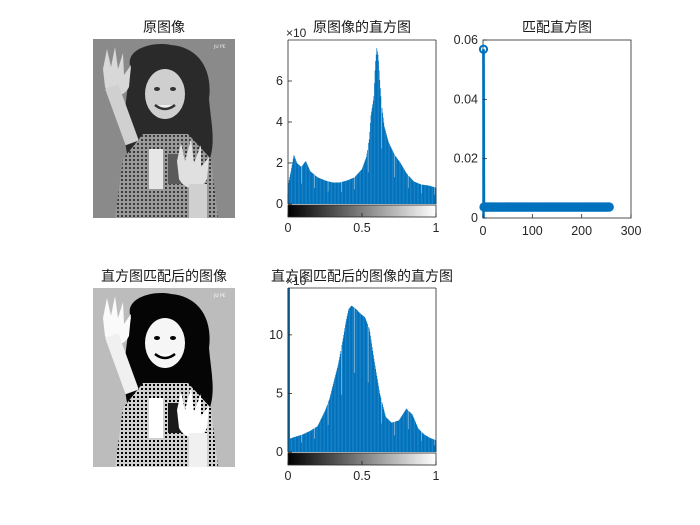 The height and width of the screenshot is (525, 700). What do you see at coordinates (279, 122) in the screenshot?
I see `y-tick-label: 4` at bounding box center [279, 122].